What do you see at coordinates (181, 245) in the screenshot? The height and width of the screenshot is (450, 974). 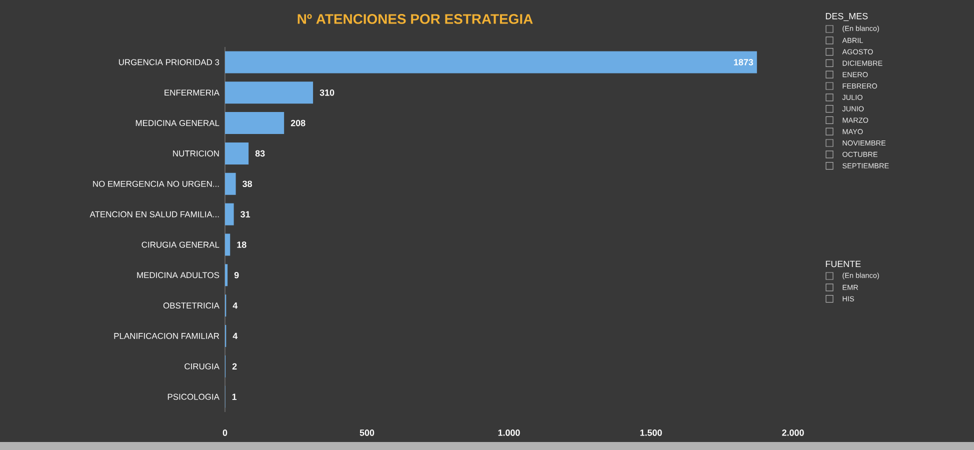 I see `y-tick-label: CIRUGIA GENERAL` at bounding box center [181, 245].